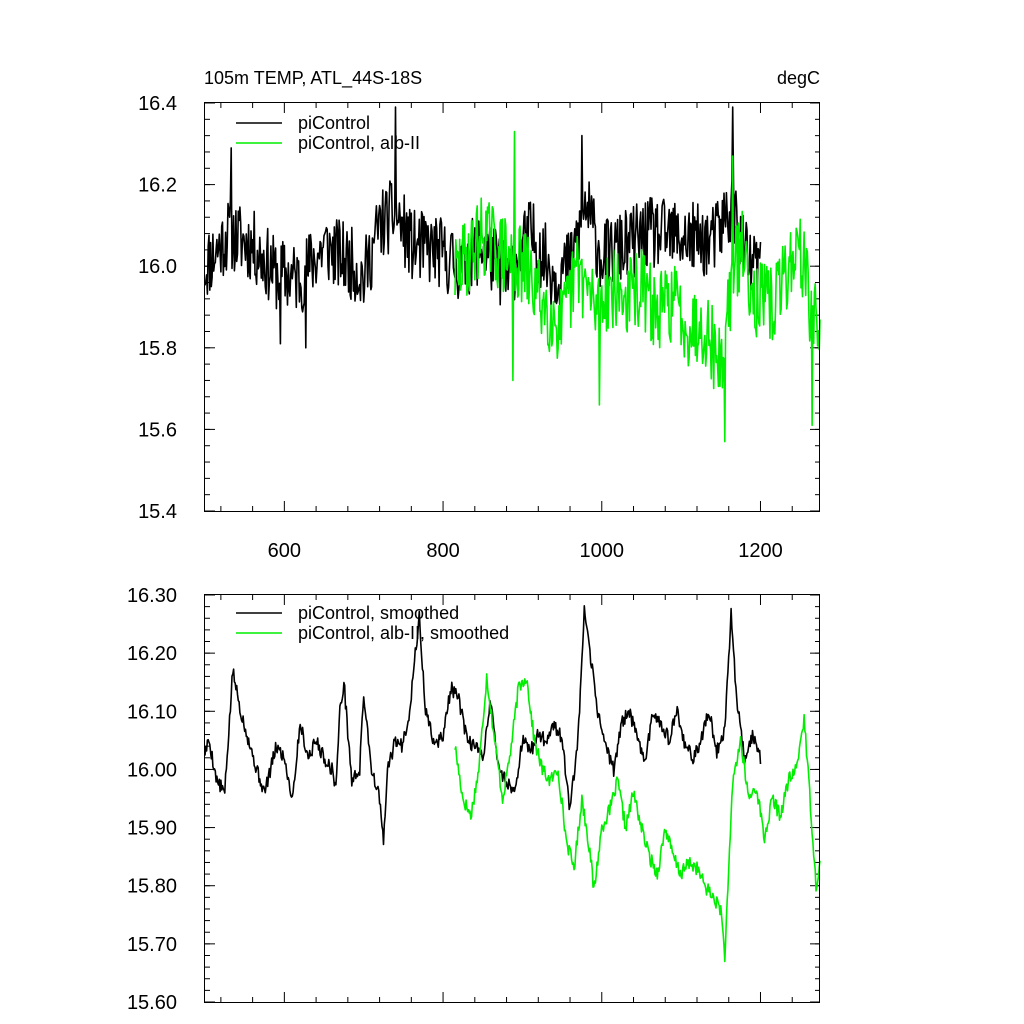 Image resolution: width=1024 pixels, height=1024 pixels. Describe the element at coordinates (152, 1003) in the screenshot. I see `y-tick-label: 15.60` at that location.